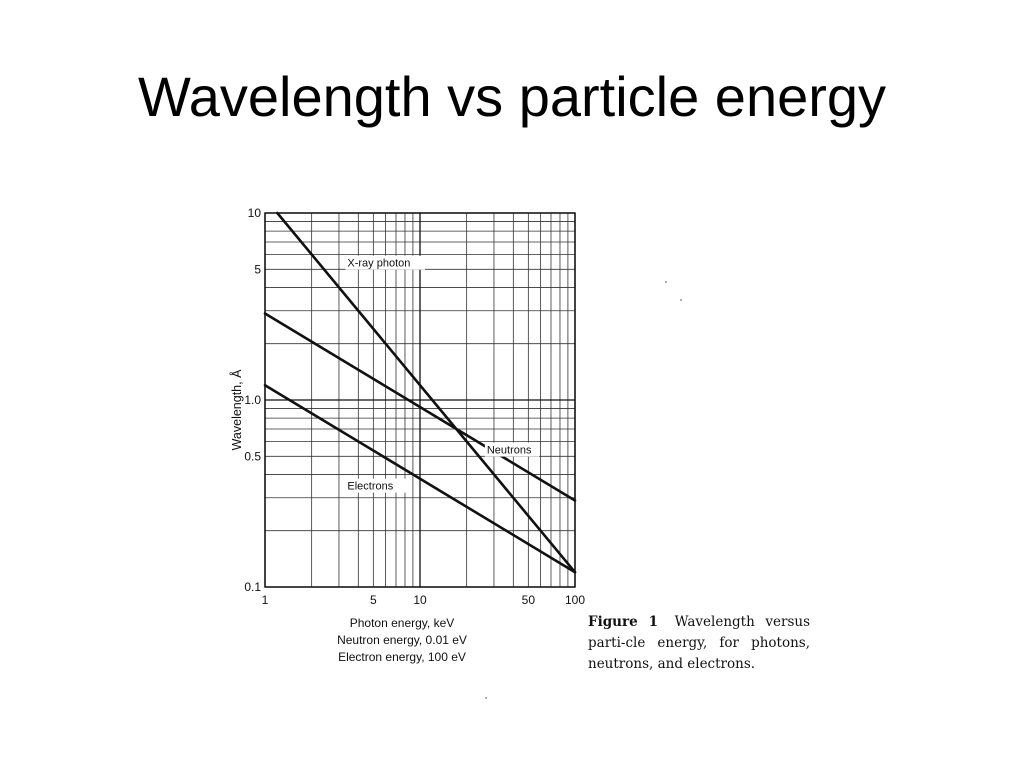 Image resolution: width=1024 pixels, height=768 pixels. What do you see at coordinates (257, 269) in the screenshot?
I see `y-tick-label: 5` at bounding box center [257, 269].